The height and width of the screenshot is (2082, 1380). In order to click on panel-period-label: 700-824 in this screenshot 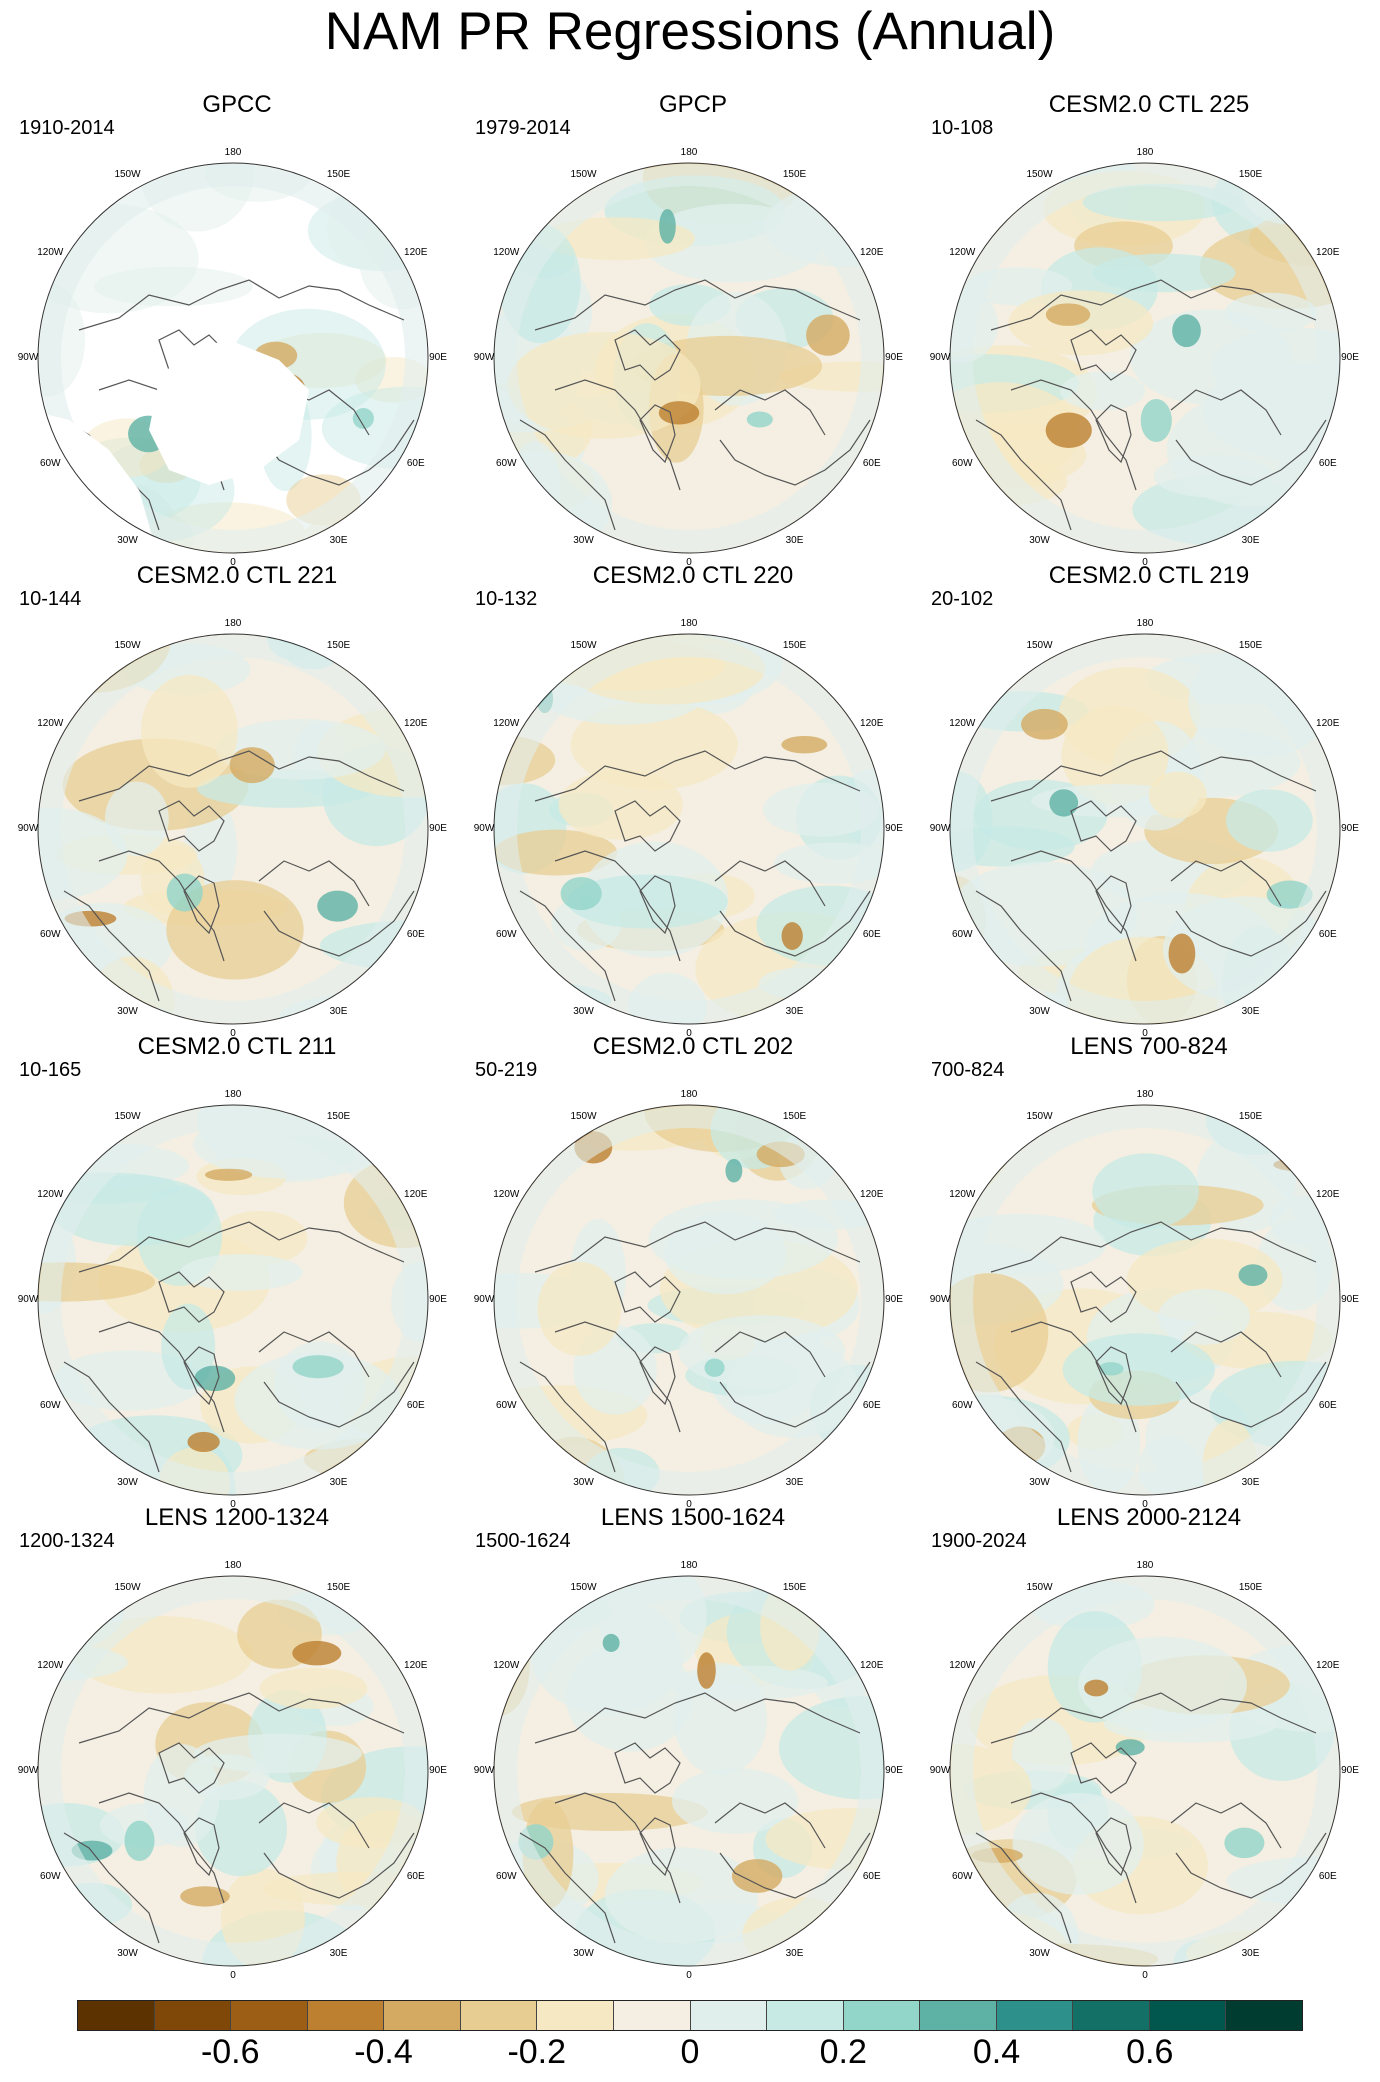, I will do `click(968, 1070)`.